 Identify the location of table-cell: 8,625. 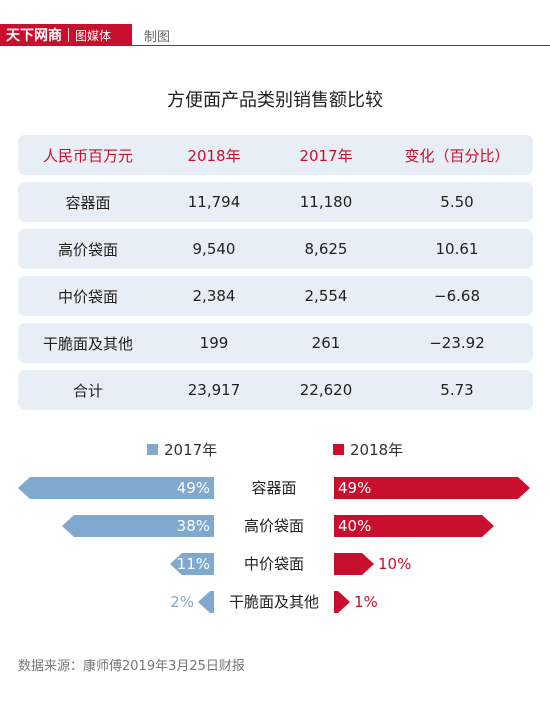
(326, 249).